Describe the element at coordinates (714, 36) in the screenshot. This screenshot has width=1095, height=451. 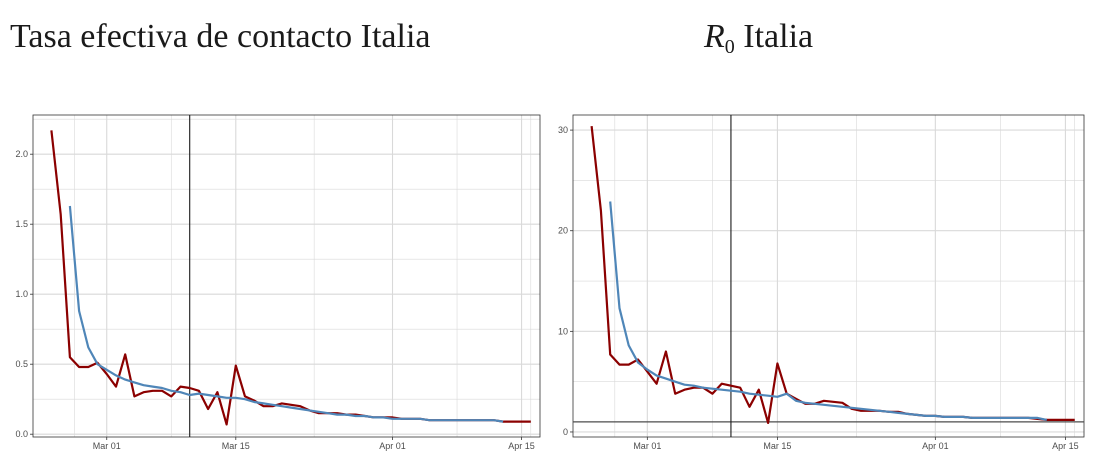
I see `r-symbol: R` at that location.